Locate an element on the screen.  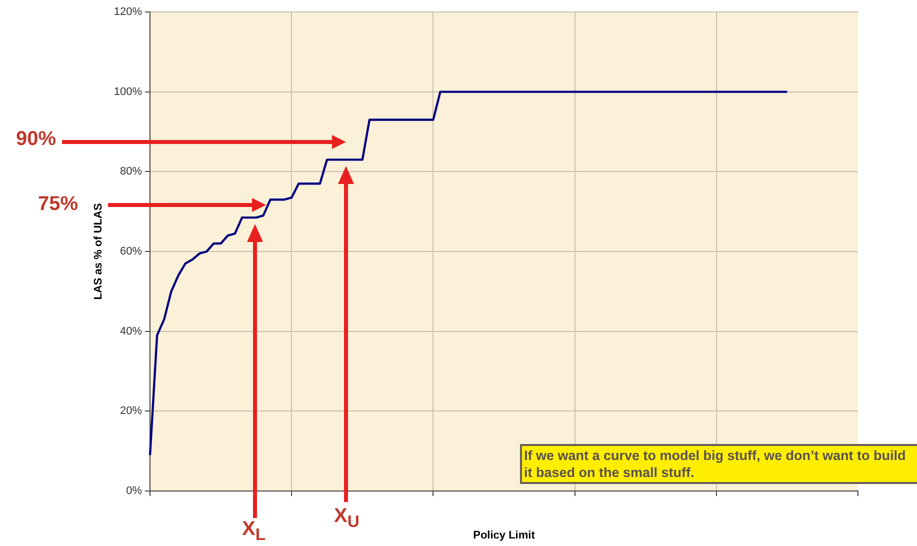
x-axis-title: Policy Limit is located at coordinates (504, 535).